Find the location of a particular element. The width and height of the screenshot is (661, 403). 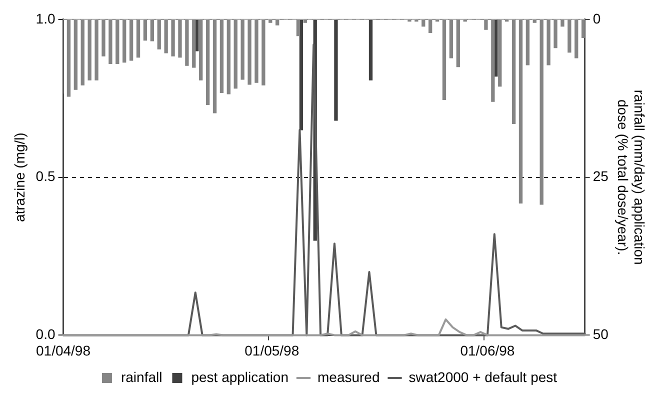

y2-axis-title: rainfall (mm/day) application dose (% total dose/year). is located at coordinates (631, 177).